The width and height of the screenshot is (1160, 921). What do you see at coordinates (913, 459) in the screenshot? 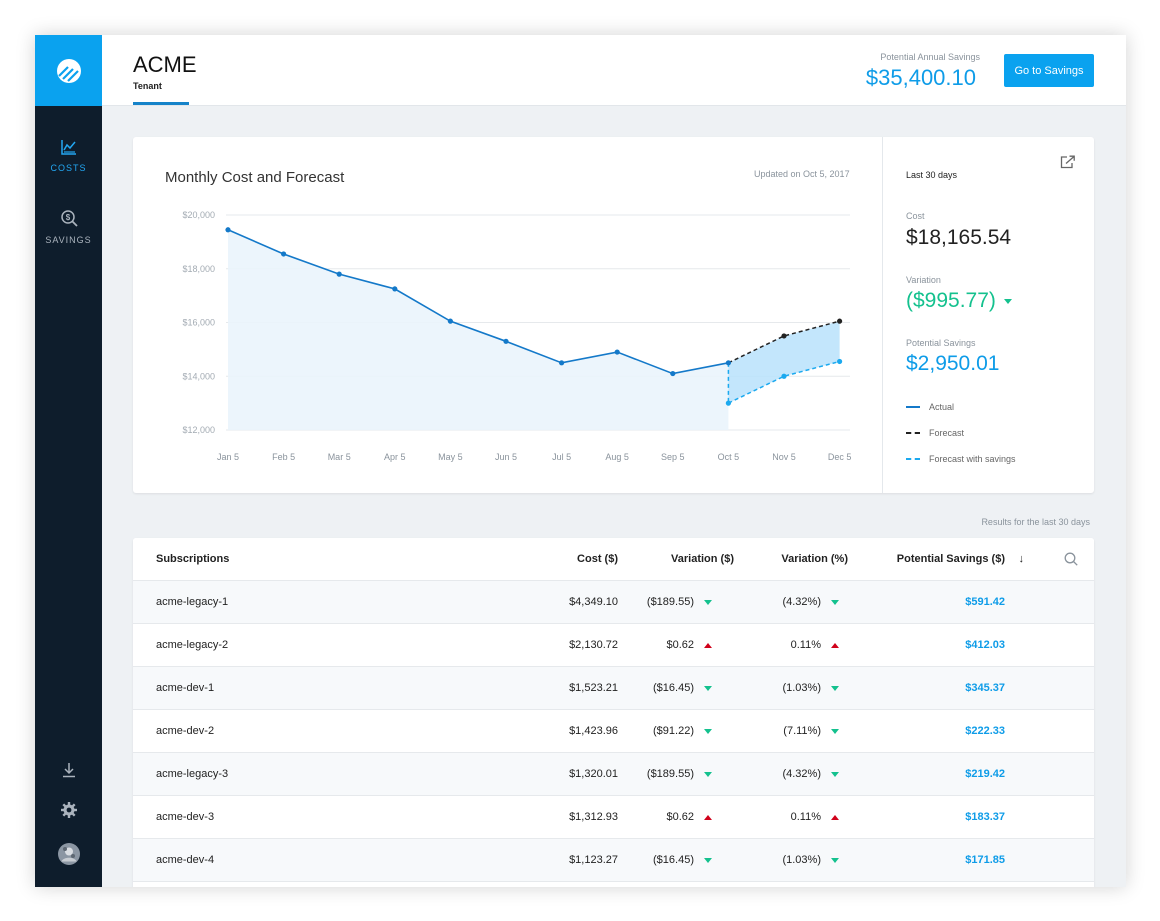
I see `legend-forecast-savings-swatch` at bounding box center [913, 459].